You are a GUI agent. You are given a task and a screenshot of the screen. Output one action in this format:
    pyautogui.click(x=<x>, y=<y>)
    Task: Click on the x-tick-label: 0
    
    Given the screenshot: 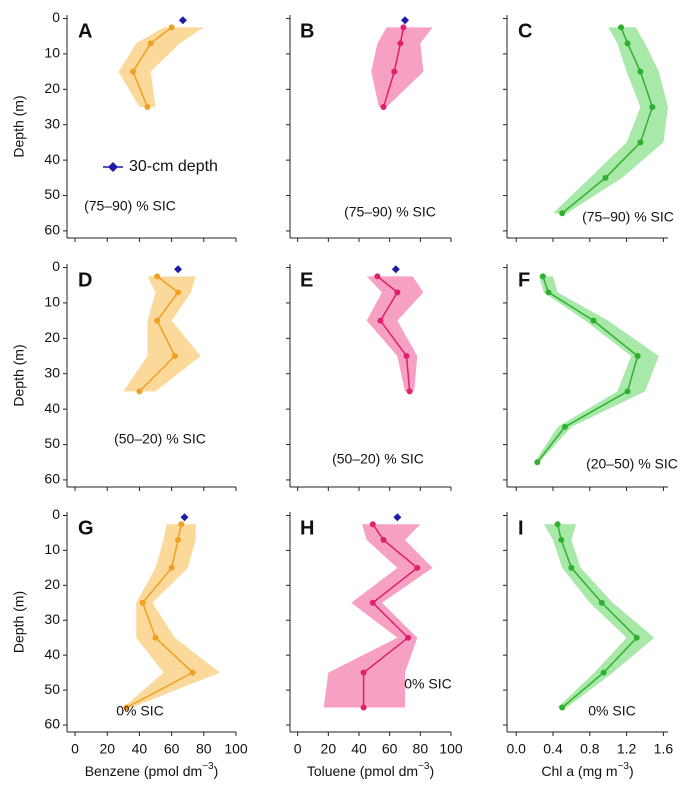 What is the action you would take?
    pyautogui.click(x=298, y=749)
    